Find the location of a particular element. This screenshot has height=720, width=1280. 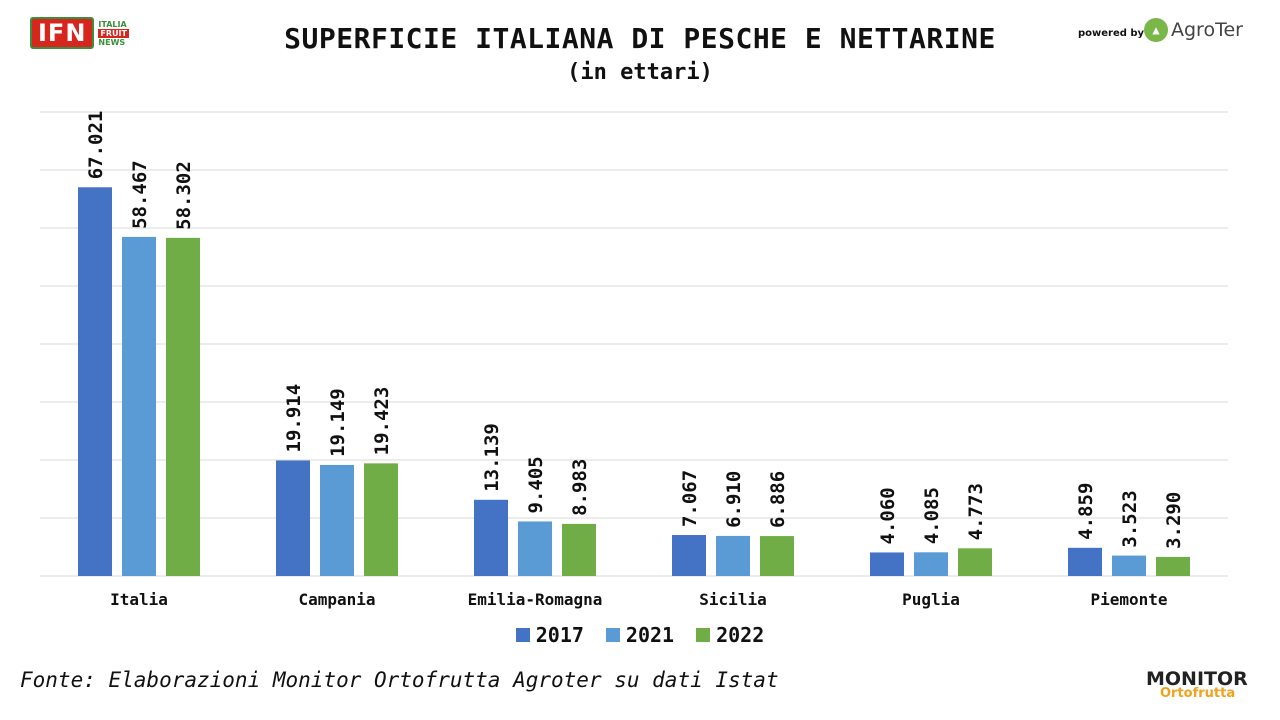

x-tick-label: Sicilia is located at coordinates (732, 599).